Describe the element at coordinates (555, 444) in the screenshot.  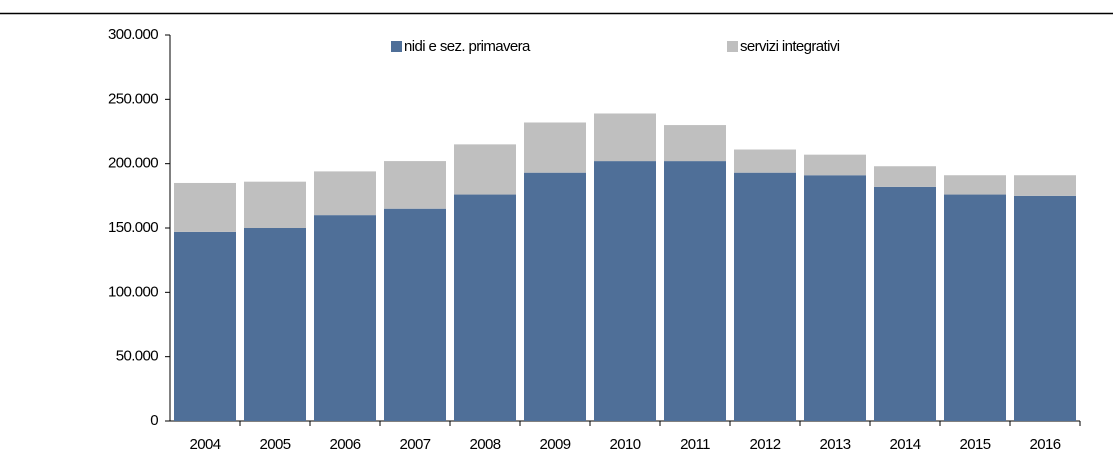
I see `x-tick-label: 2009` at that location.